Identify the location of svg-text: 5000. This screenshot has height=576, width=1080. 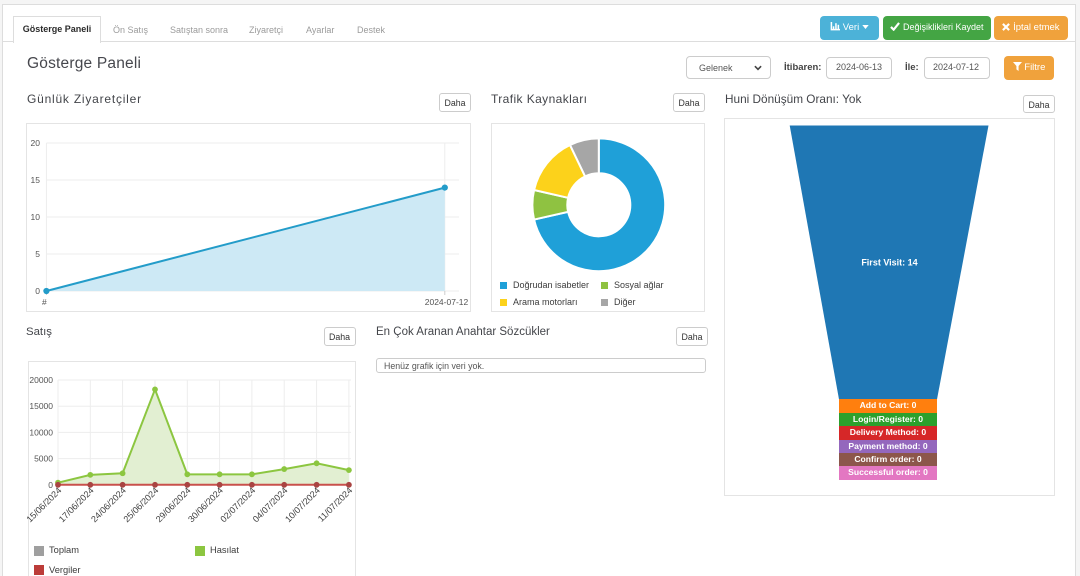
(43, 459).